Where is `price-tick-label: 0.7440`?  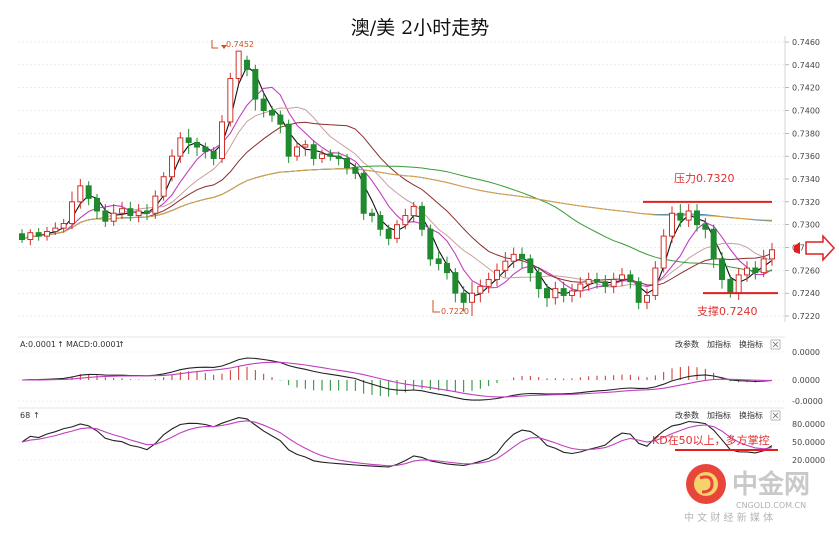
price-tick-label: 0.7440 is located at coordinates (806, 65).